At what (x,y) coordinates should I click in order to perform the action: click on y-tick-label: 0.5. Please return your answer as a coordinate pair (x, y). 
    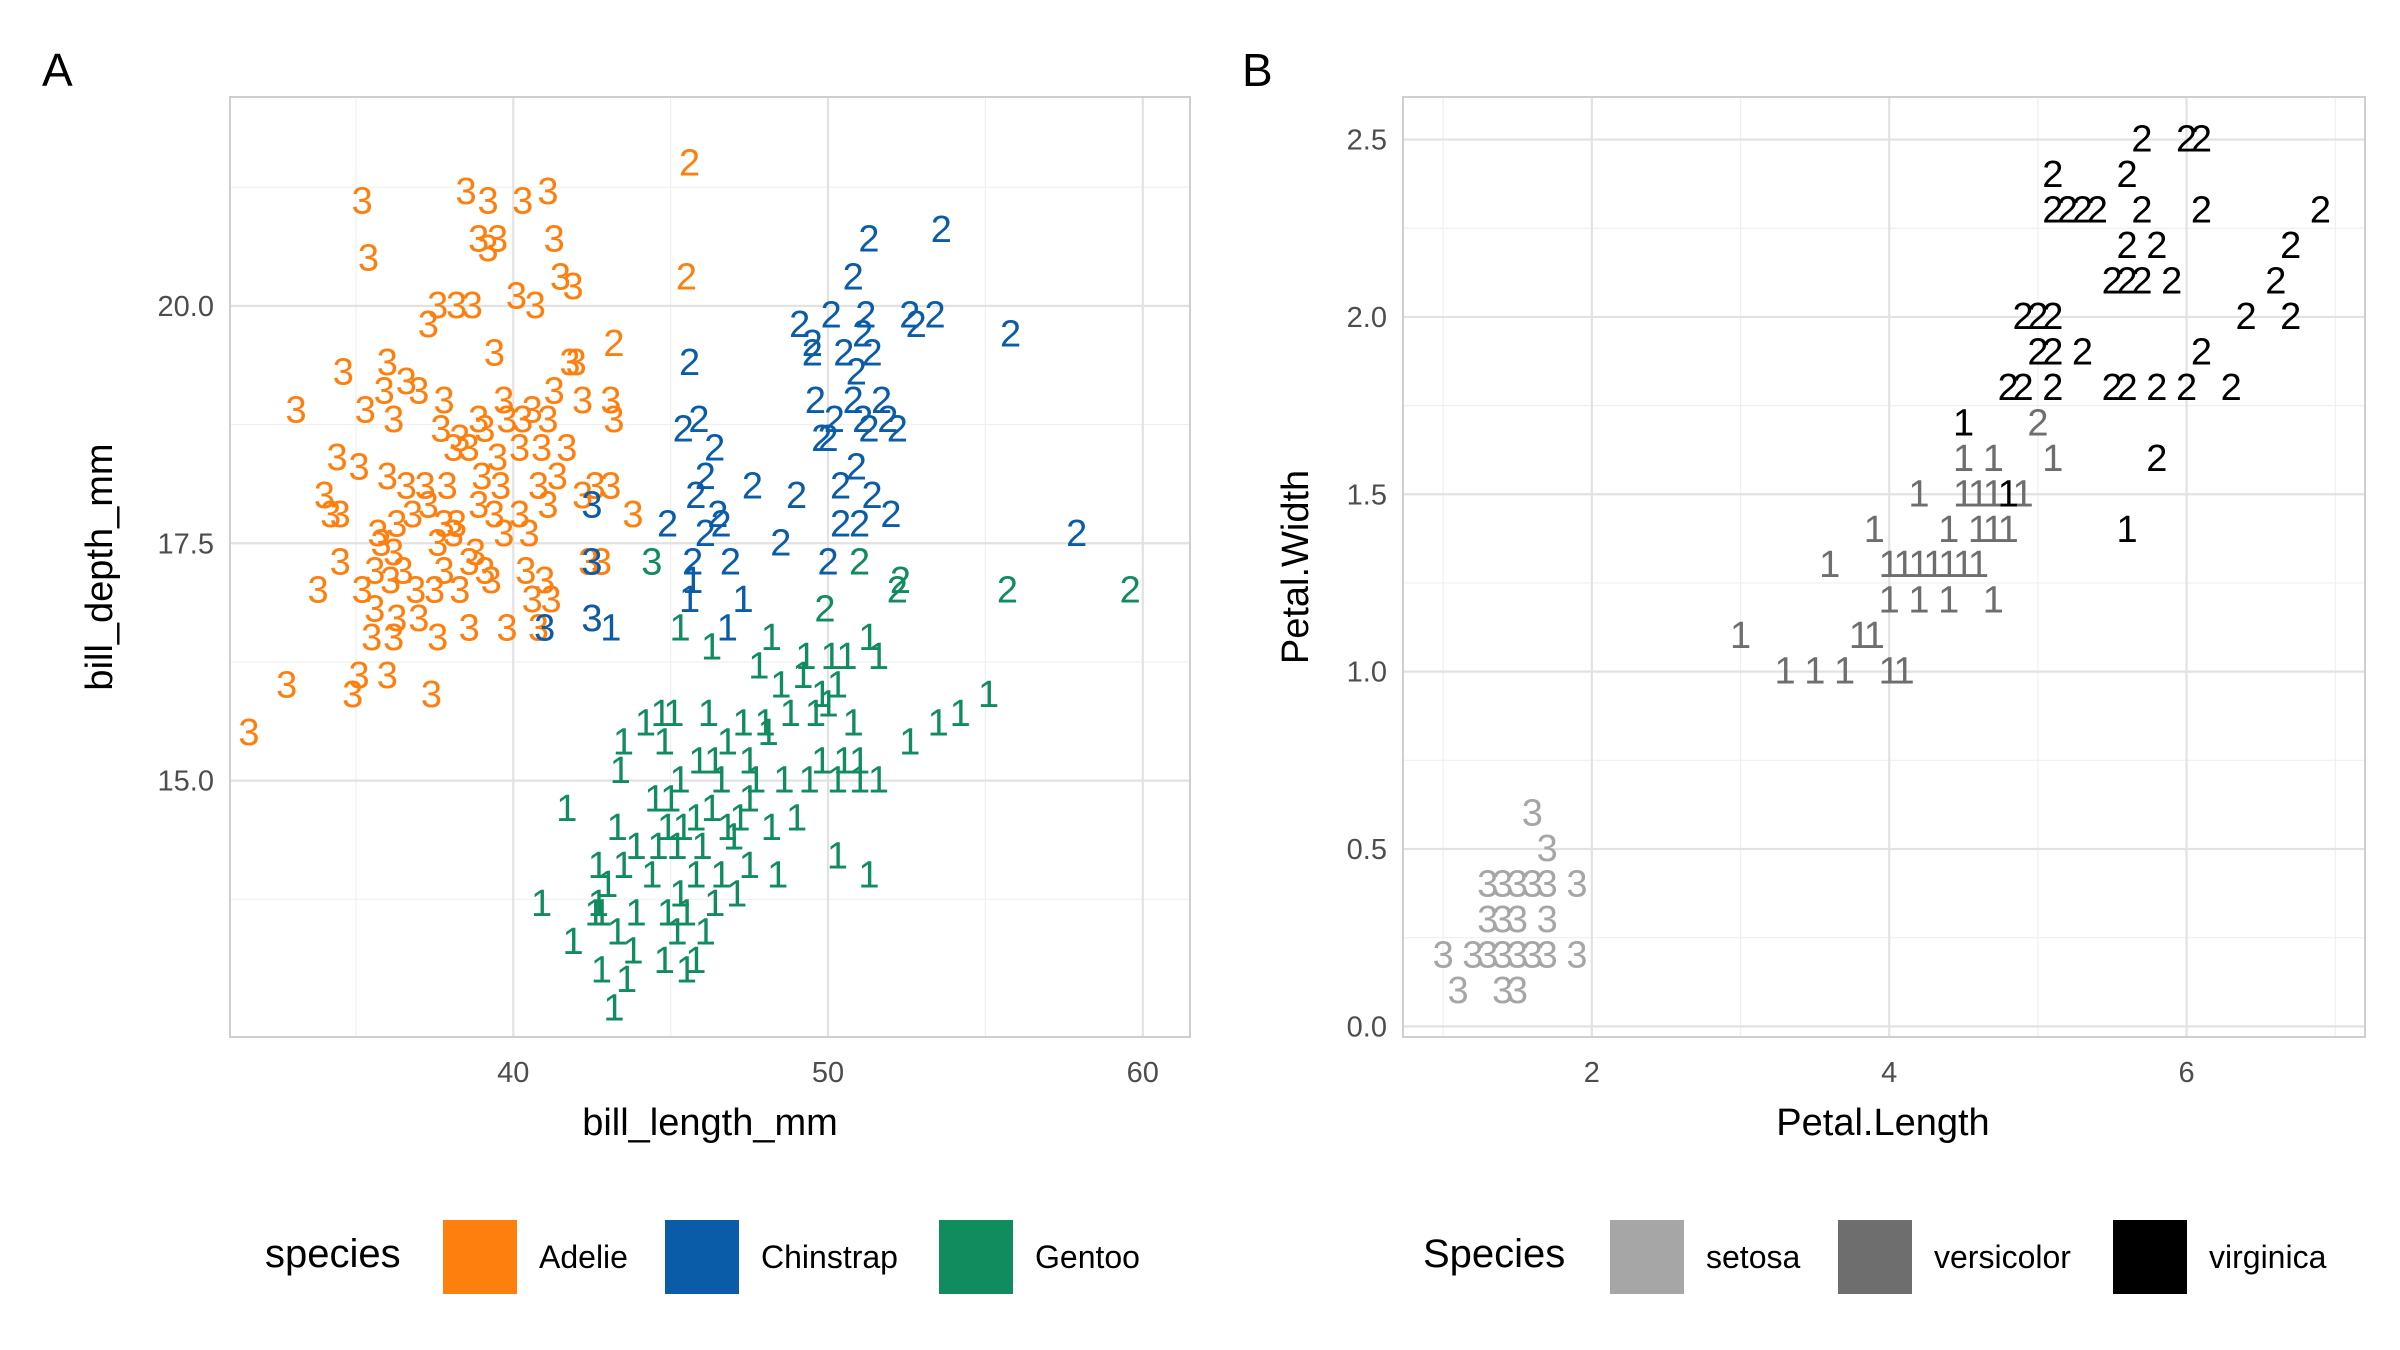
    Looking at the image, I should click on (1367, 850).